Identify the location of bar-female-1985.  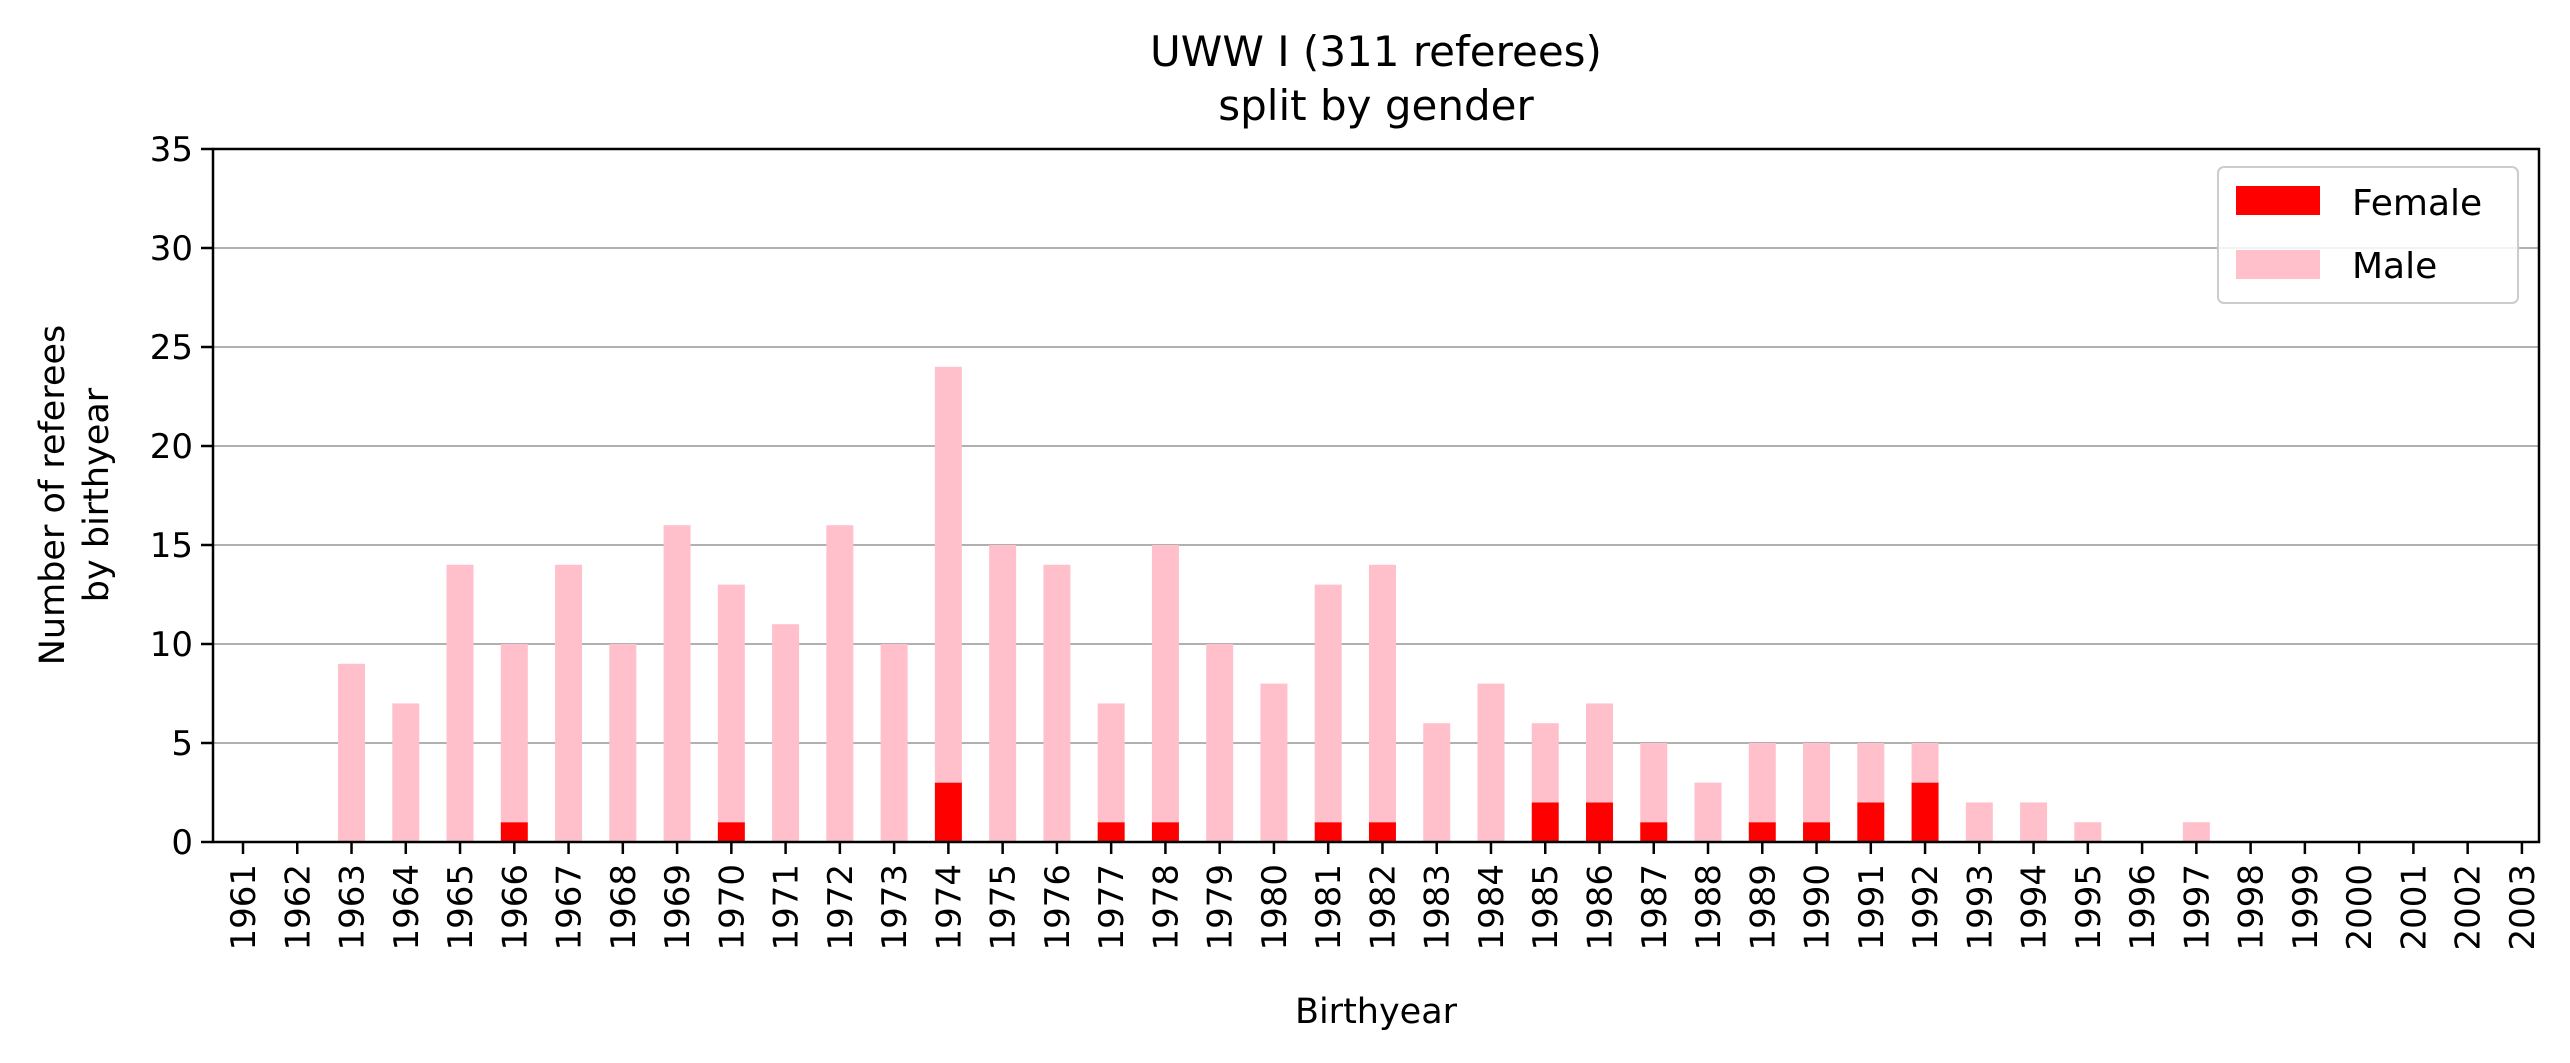
(1545, 822).